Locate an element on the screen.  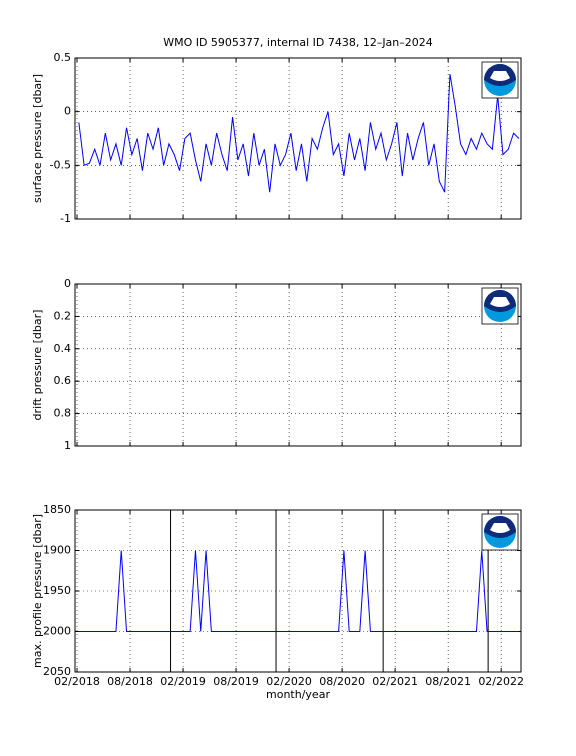
y-tick-label: 0.2 is located at coordinates (63, 315).